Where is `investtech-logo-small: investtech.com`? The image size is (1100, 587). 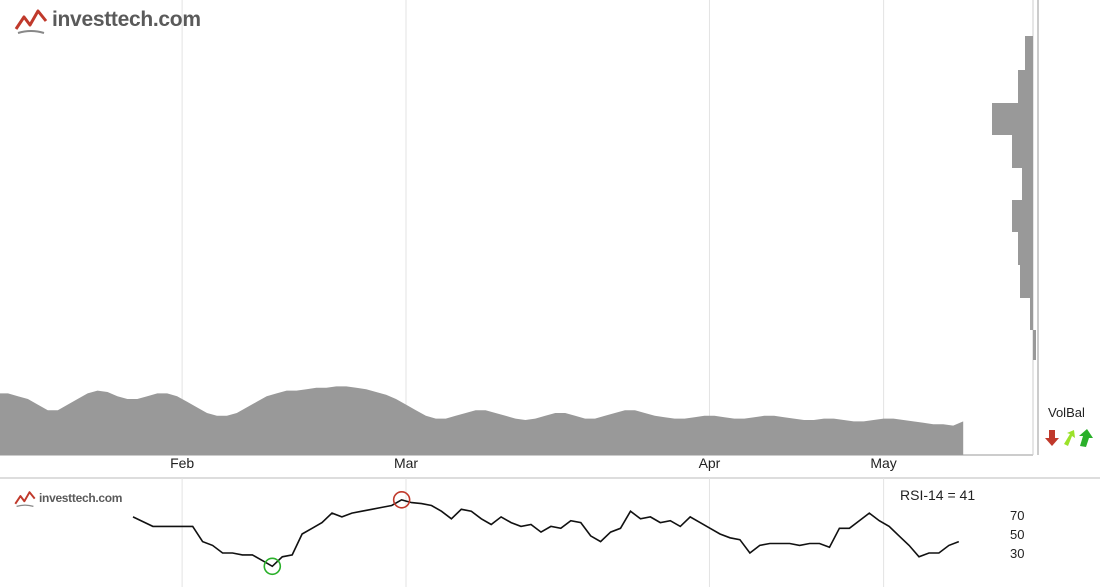 investtech-logo-small: investtech.com is located at coordinates (68, 498).